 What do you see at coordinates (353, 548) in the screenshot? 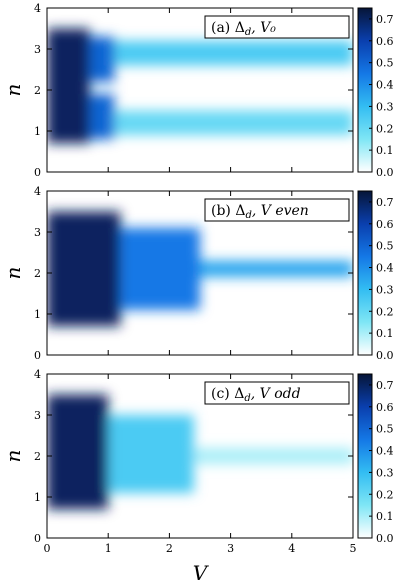
I see `x-tick-label: 5` at bounding box center [353, 548].